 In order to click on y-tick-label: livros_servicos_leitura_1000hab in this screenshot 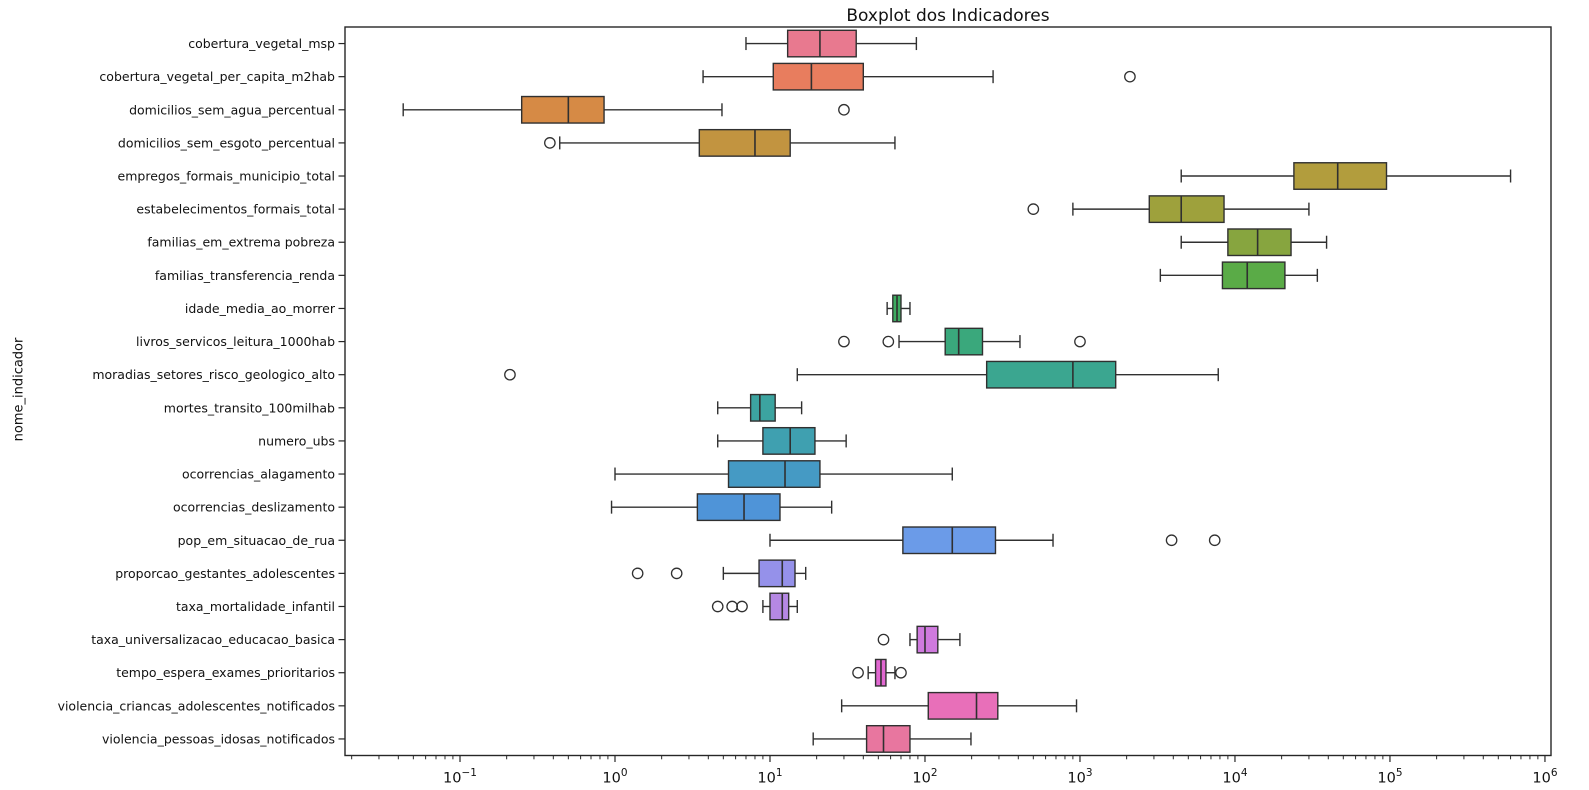, I will do `click(235, 341)`.